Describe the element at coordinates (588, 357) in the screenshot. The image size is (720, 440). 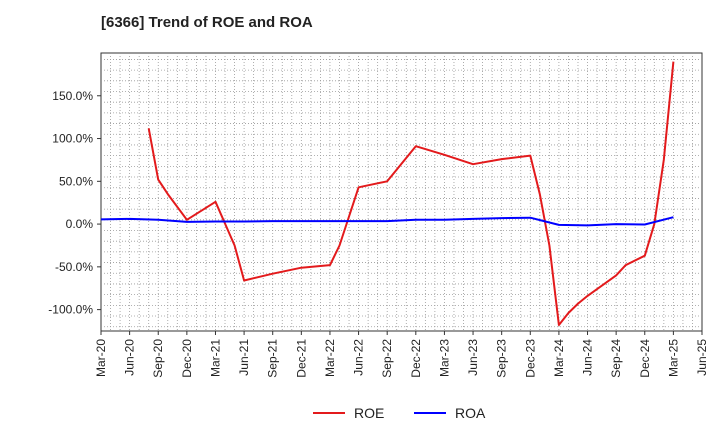
I see `x-tick-label: Jun-24` at that location.